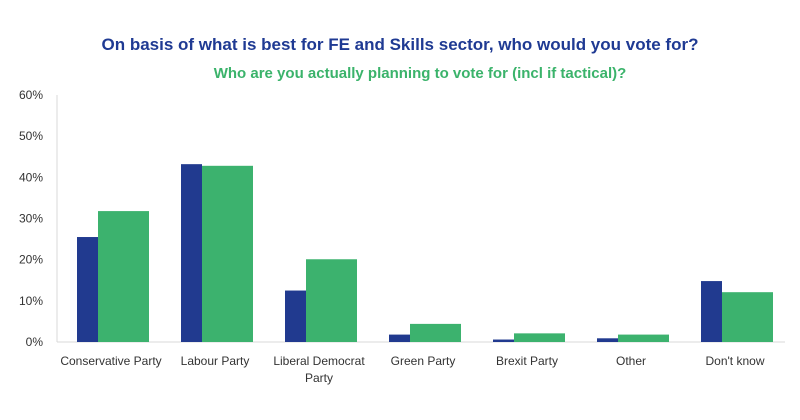 The image size is (800, 420). I want to click on x-tick-label: Brexit Party, so click(527, 361).